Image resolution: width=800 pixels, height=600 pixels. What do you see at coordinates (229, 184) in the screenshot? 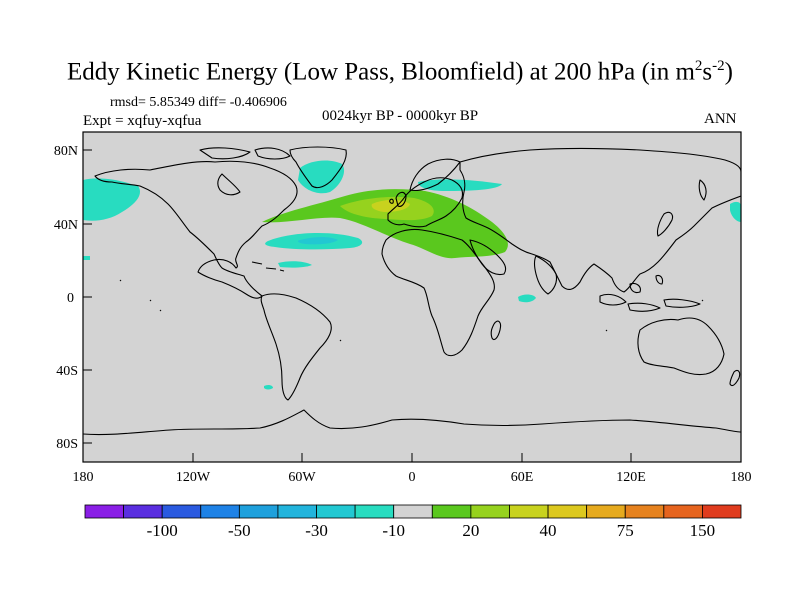
I see `coastline-hudson-bay` at bounding box center [229, 184].